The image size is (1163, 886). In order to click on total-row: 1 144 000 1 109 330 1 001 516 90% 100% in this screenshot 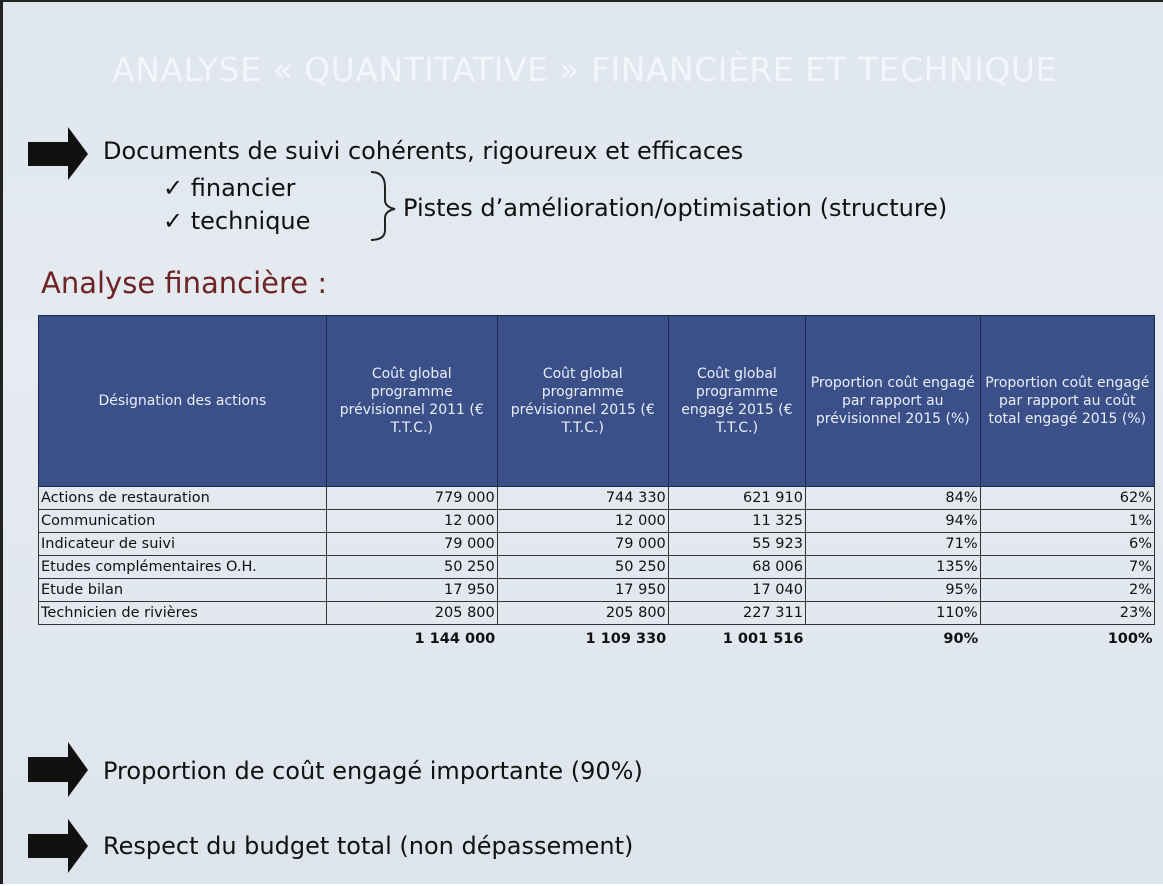, I will do `click(597, 639)`.